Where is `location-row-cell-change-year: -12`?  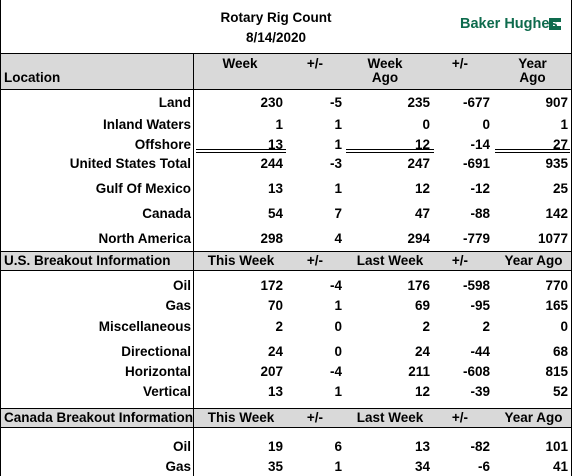
location-row-cell-change-year: -12 is located at coordinates (480, 188).